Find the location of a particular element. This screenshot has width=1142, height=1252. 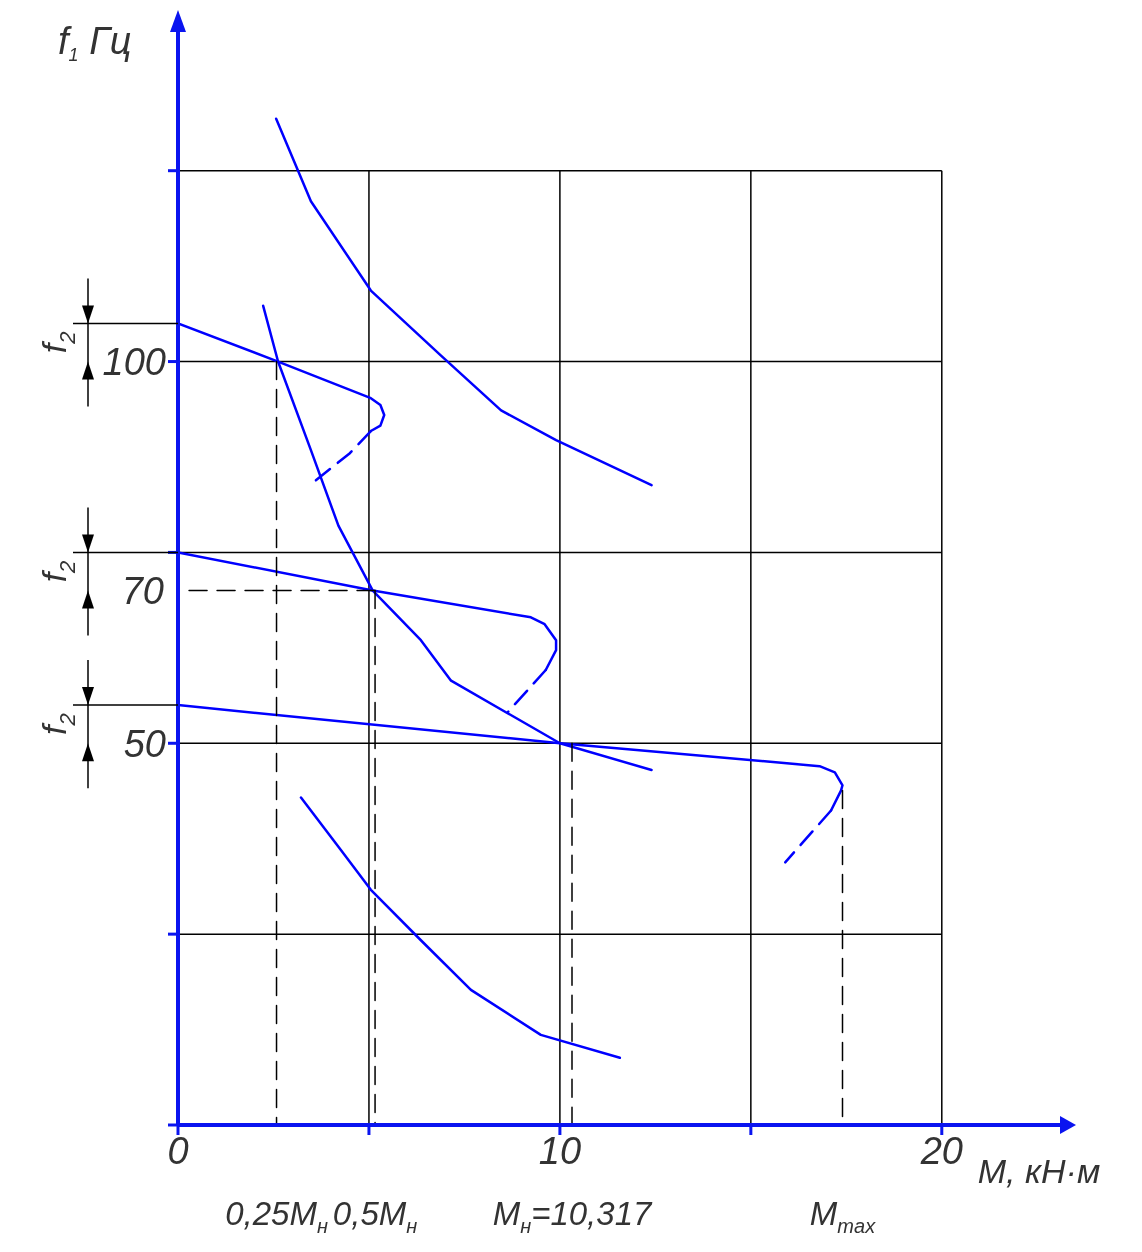

x-tick-label: 10 is located at coordinates (560, 1150).